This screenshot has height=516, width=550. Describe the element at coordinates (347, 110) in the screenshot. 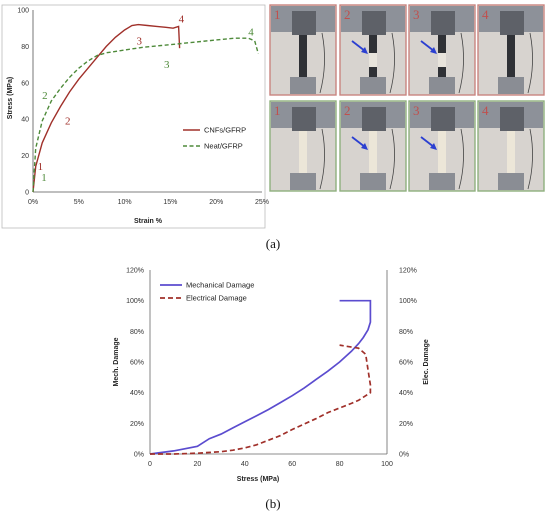

I see `photo-number: 2` at that location.